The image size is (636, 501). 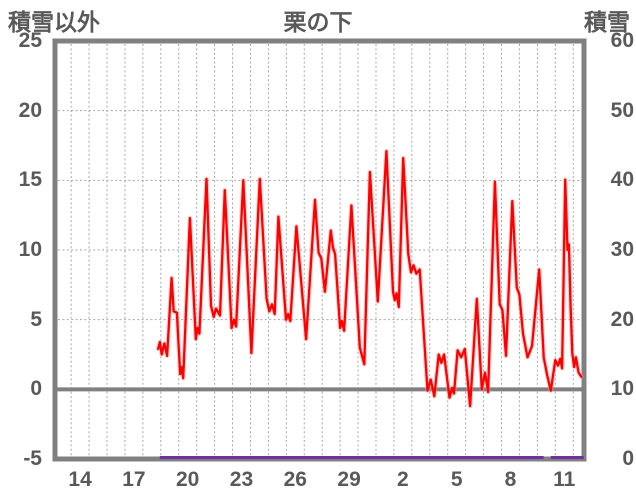 What do you see at coordinates (241, 479) in the screenshot?
I see `x-axis-tick-label: 23` at bounding box center [241, 479].